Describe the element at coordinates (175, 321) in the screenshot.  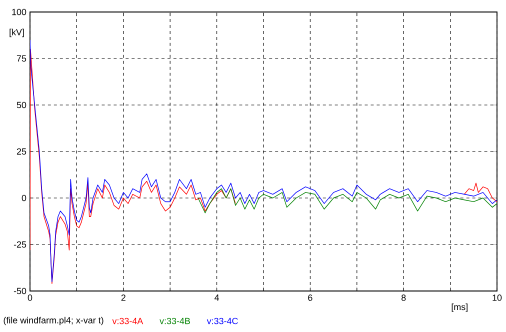
I see `text: v:33-4B` at that location.